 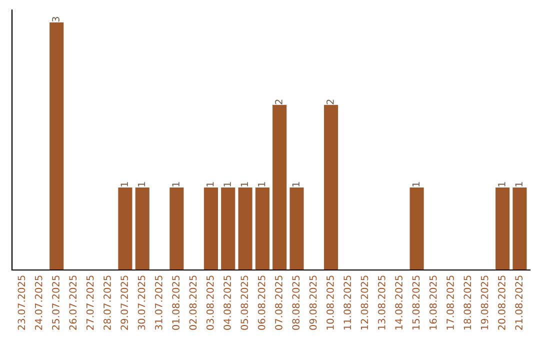 What do you see at coordinates (107, 303) in the screenshot?
I see `x-tick-label: 28.07.2025` at bounding box center [107, 303].